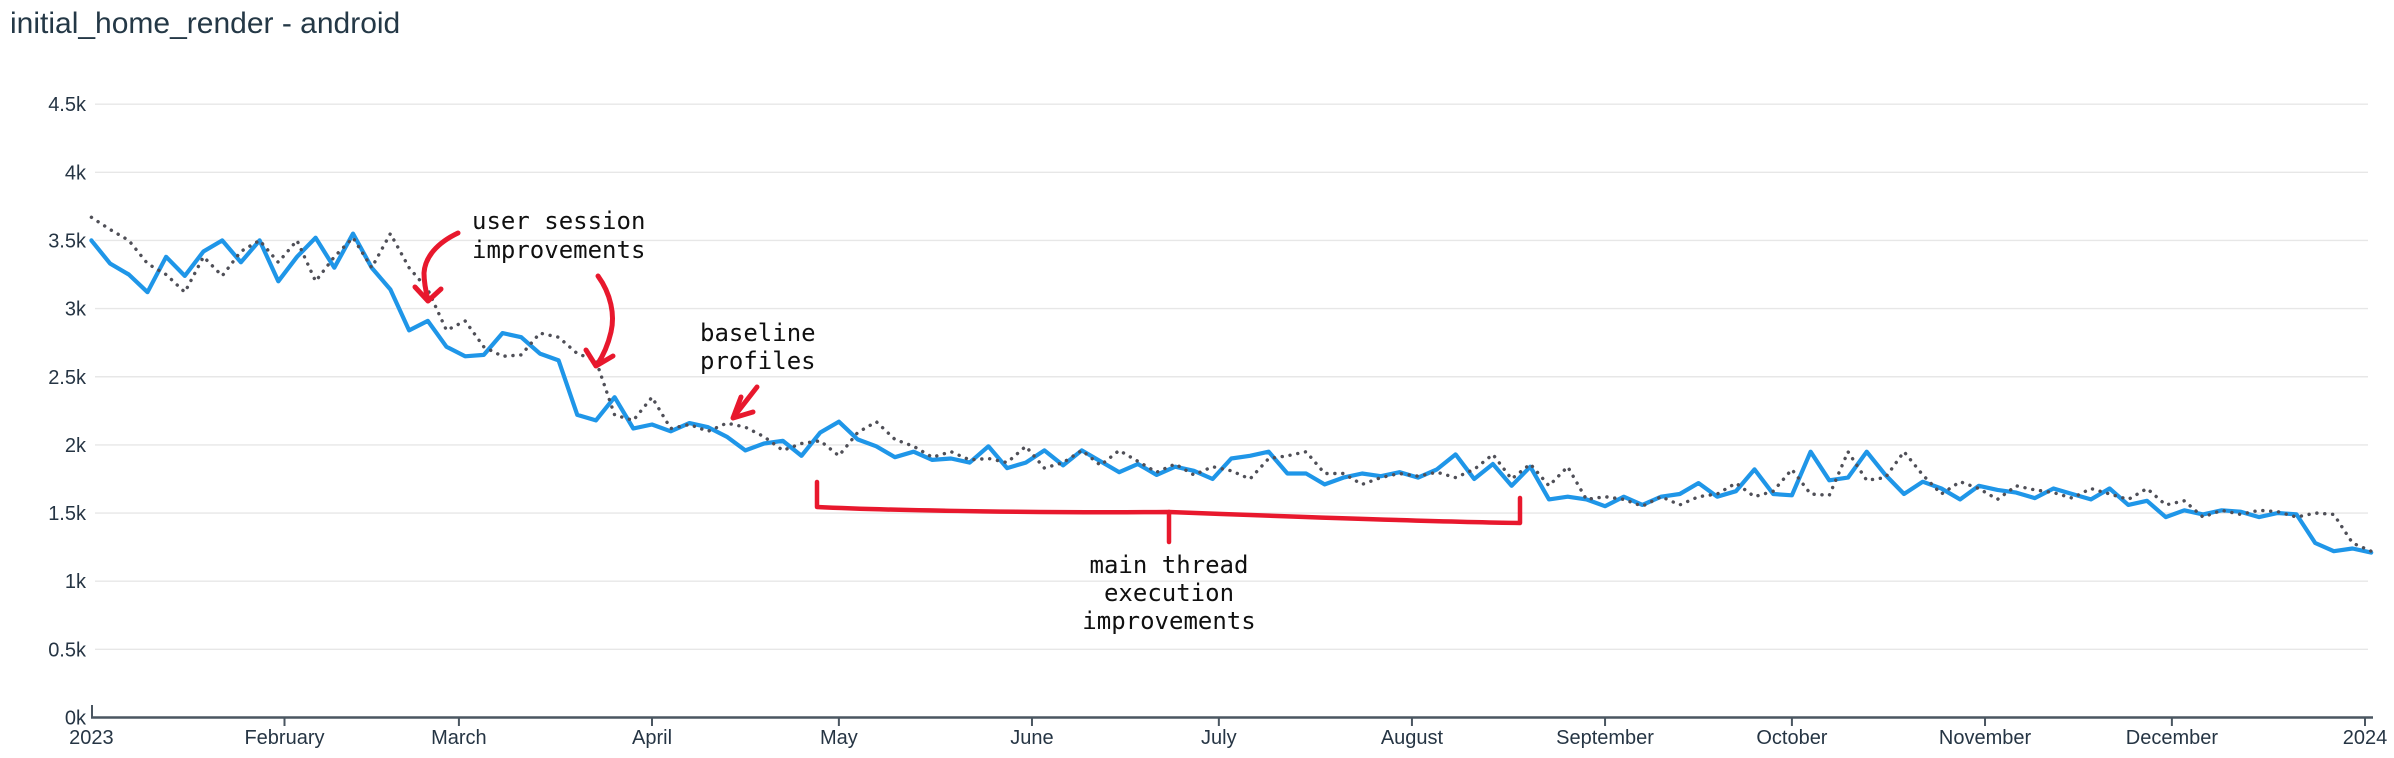  What do you see at coordinates (76, 582) in the screenshot?
I see `y-tick-label: 1k` at bounding box center [76, 582].